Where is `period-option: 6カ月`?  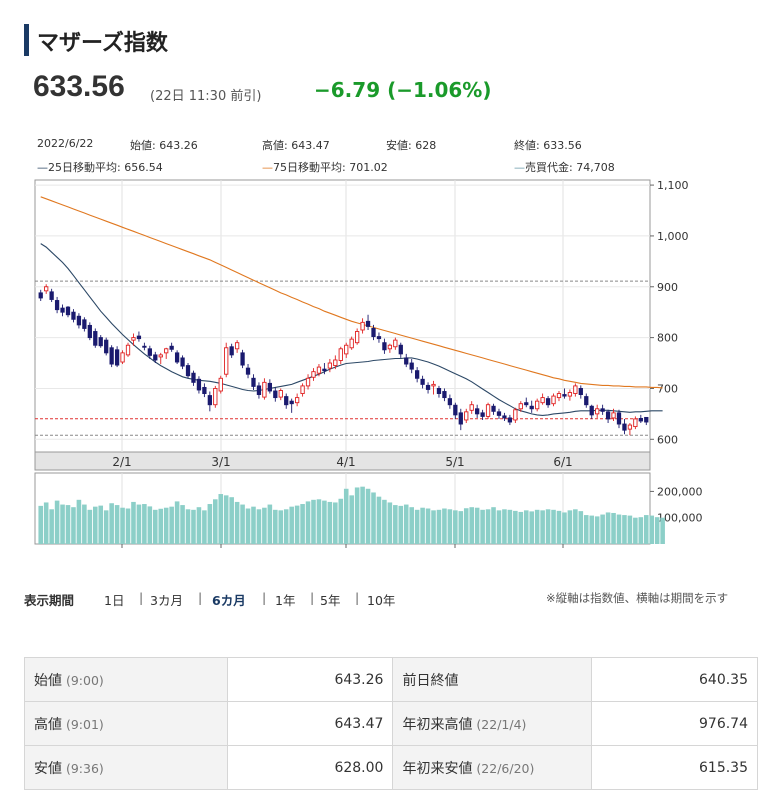
period-option: 6カ月 is located at coordinates (229, 600).